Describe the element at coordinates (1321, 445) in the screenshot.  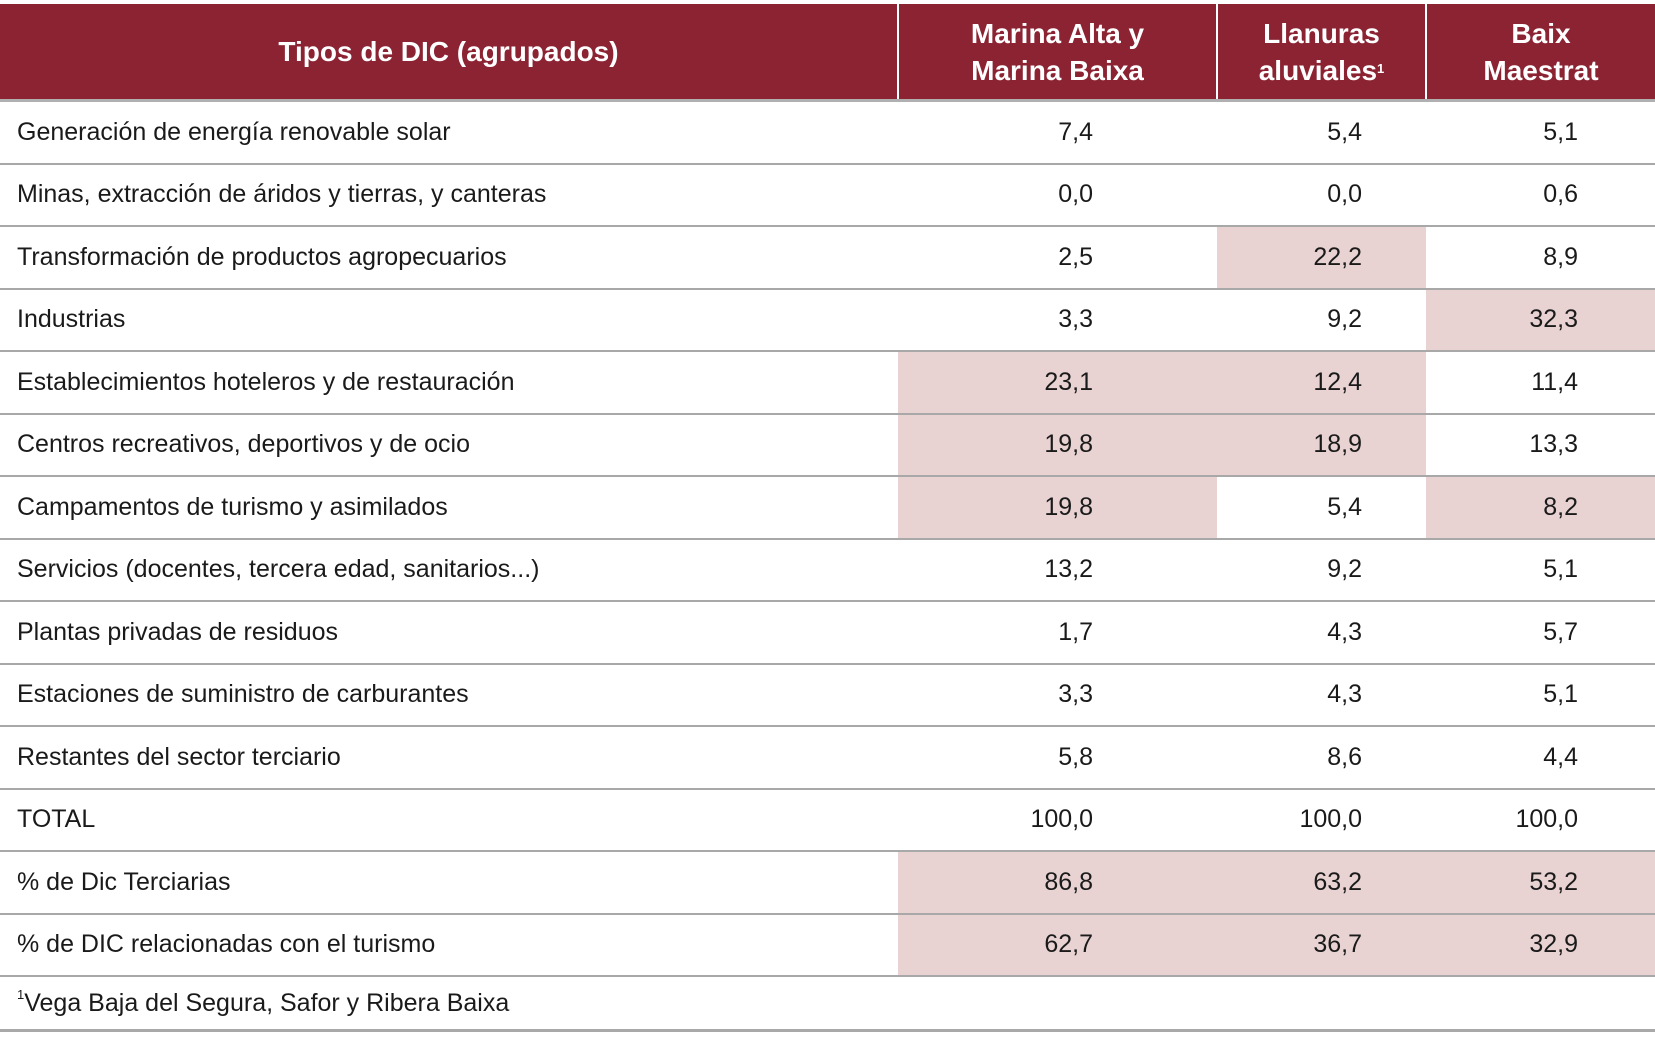
I see `cell-value: 18,9` at that location.